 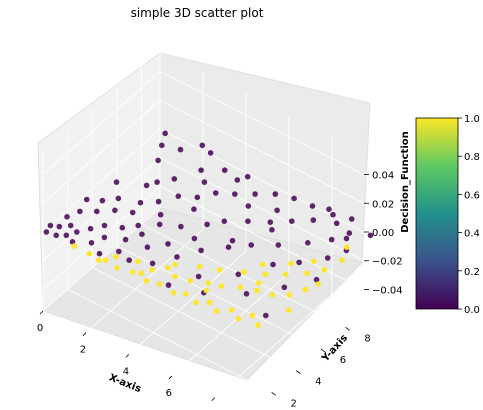 What do you see at coordinates (273, 393) in the screenshot?
I see `y-tick` at bounding box center [273, 393].